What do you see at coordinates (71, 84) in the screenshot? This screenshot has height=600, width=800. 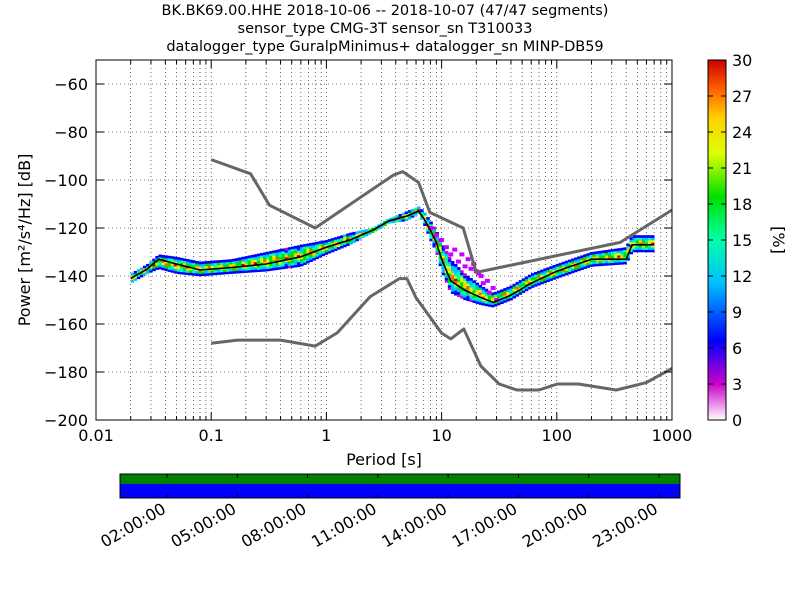 I see `y-tick-label: −60` at bounding box center [71, 84].